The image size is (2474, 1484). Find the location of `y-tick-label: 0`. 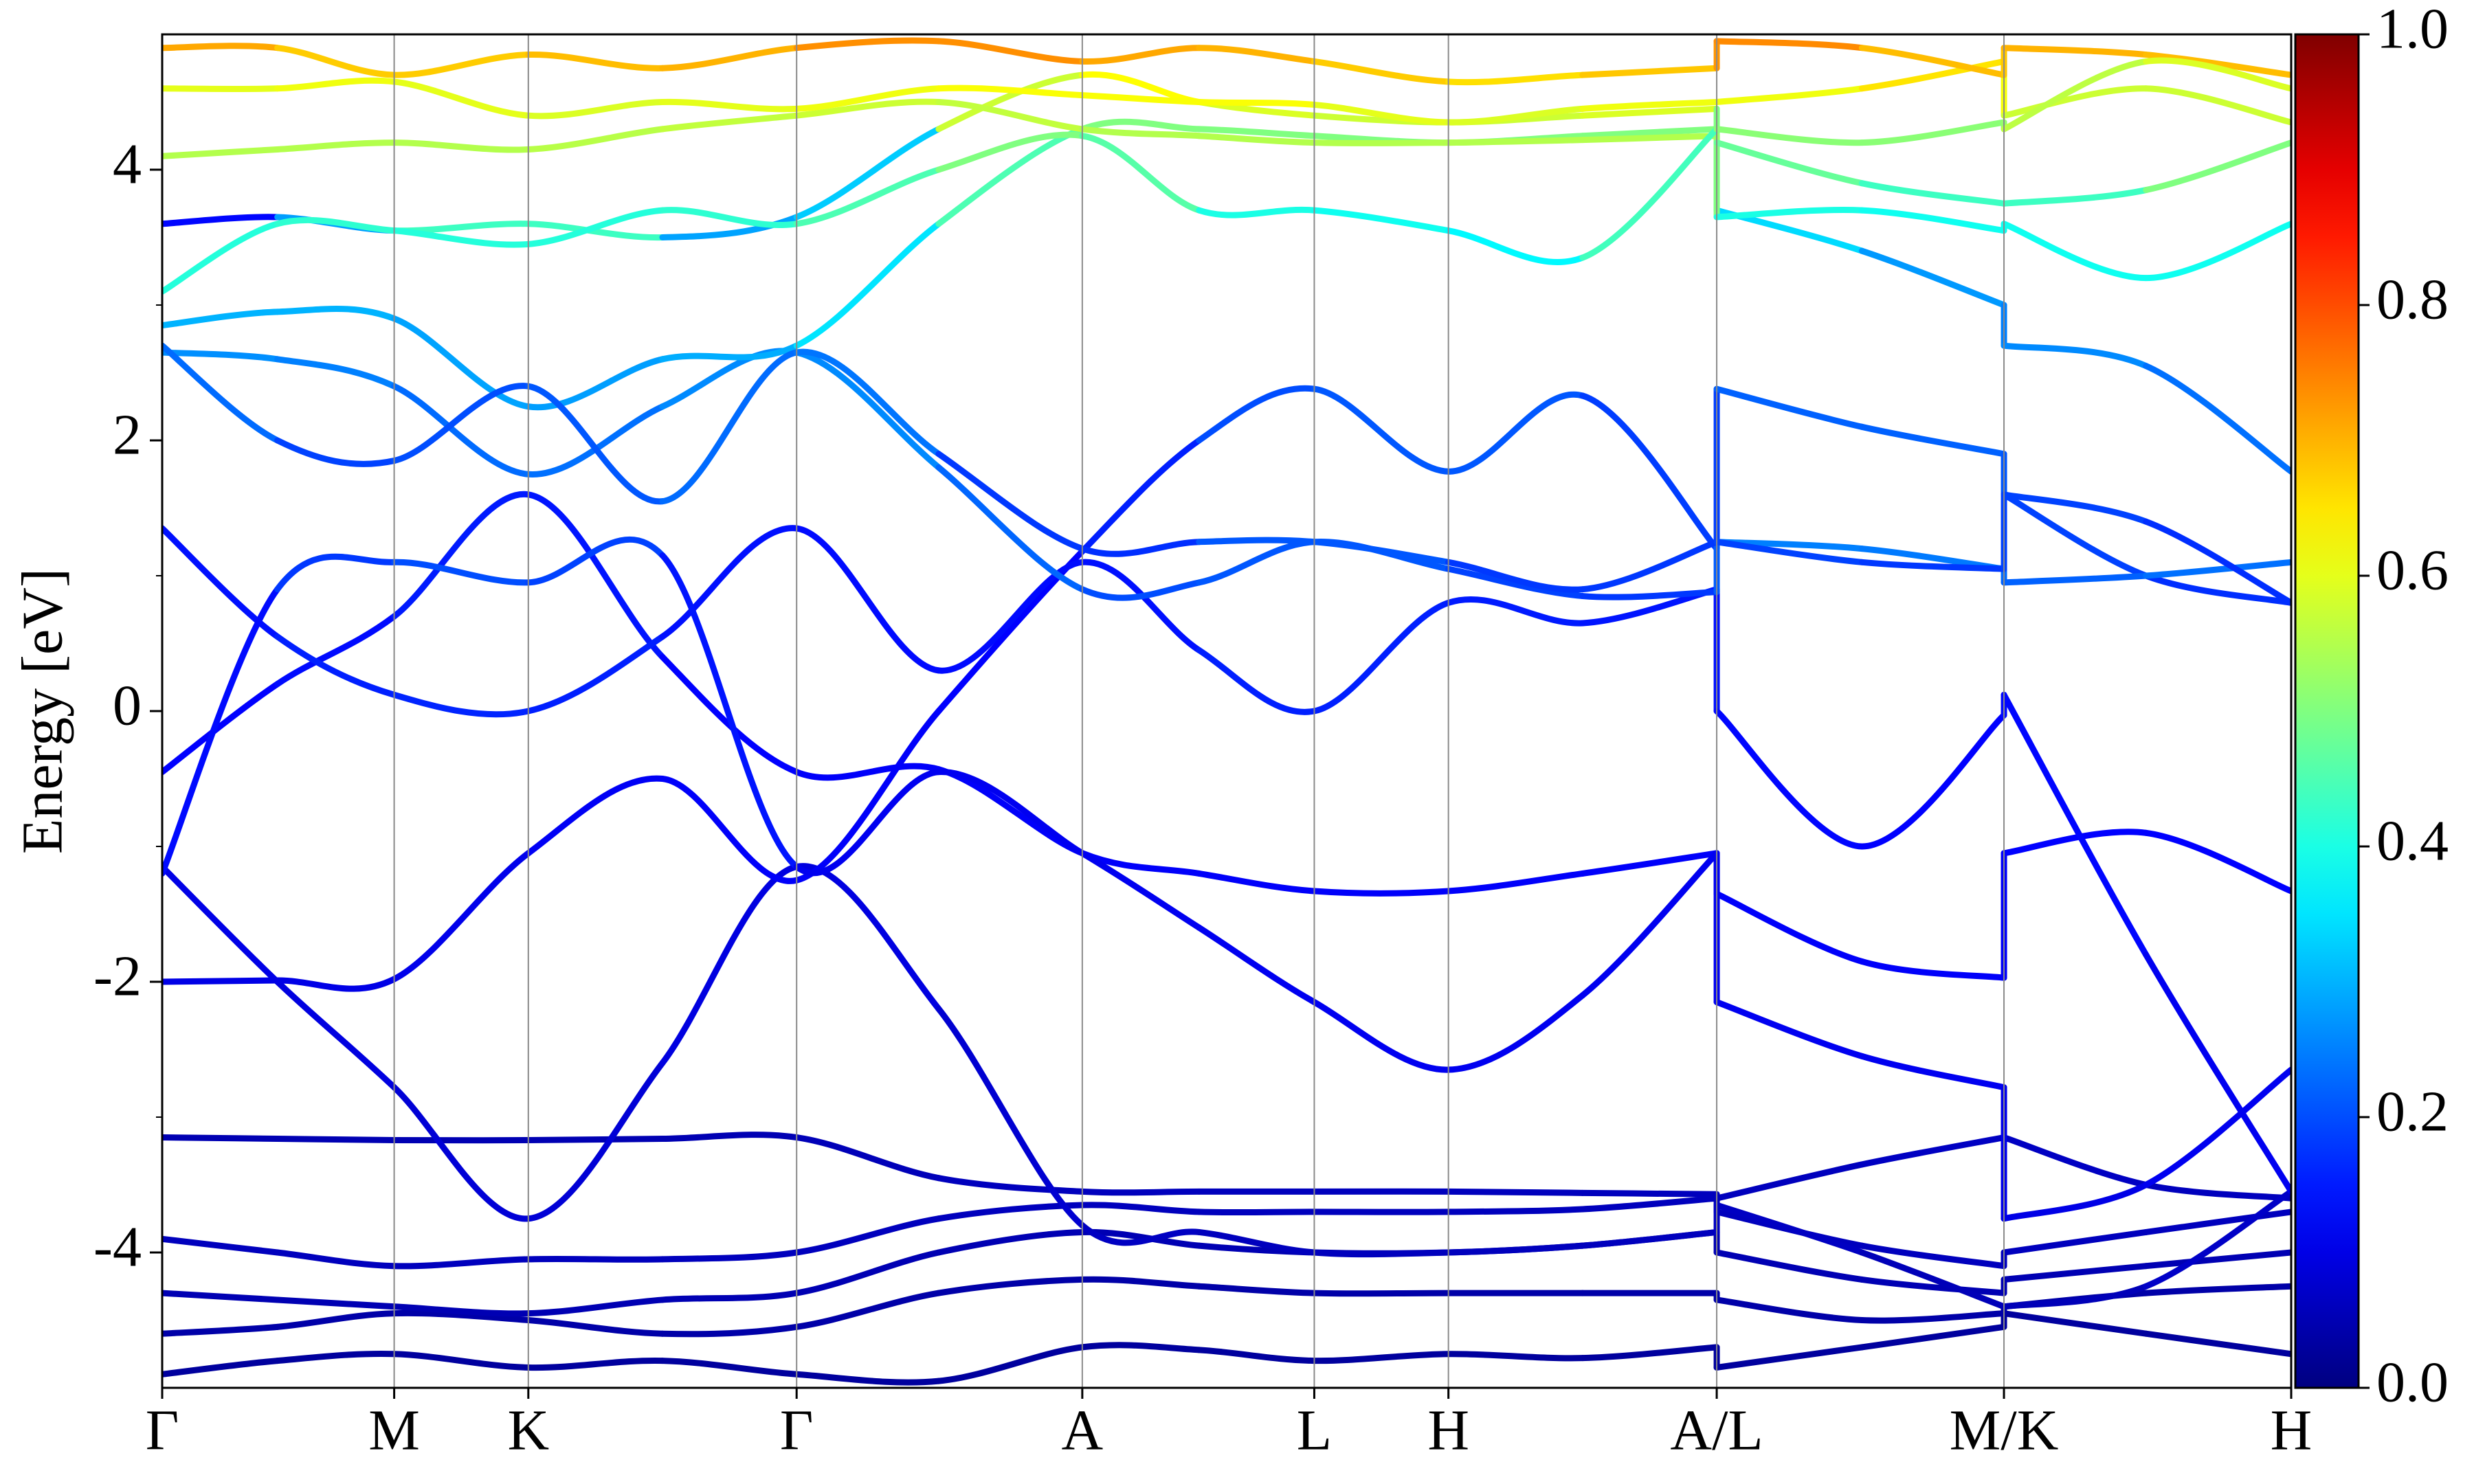

y-tick-label: 0 is located at coordinates (128, 705).